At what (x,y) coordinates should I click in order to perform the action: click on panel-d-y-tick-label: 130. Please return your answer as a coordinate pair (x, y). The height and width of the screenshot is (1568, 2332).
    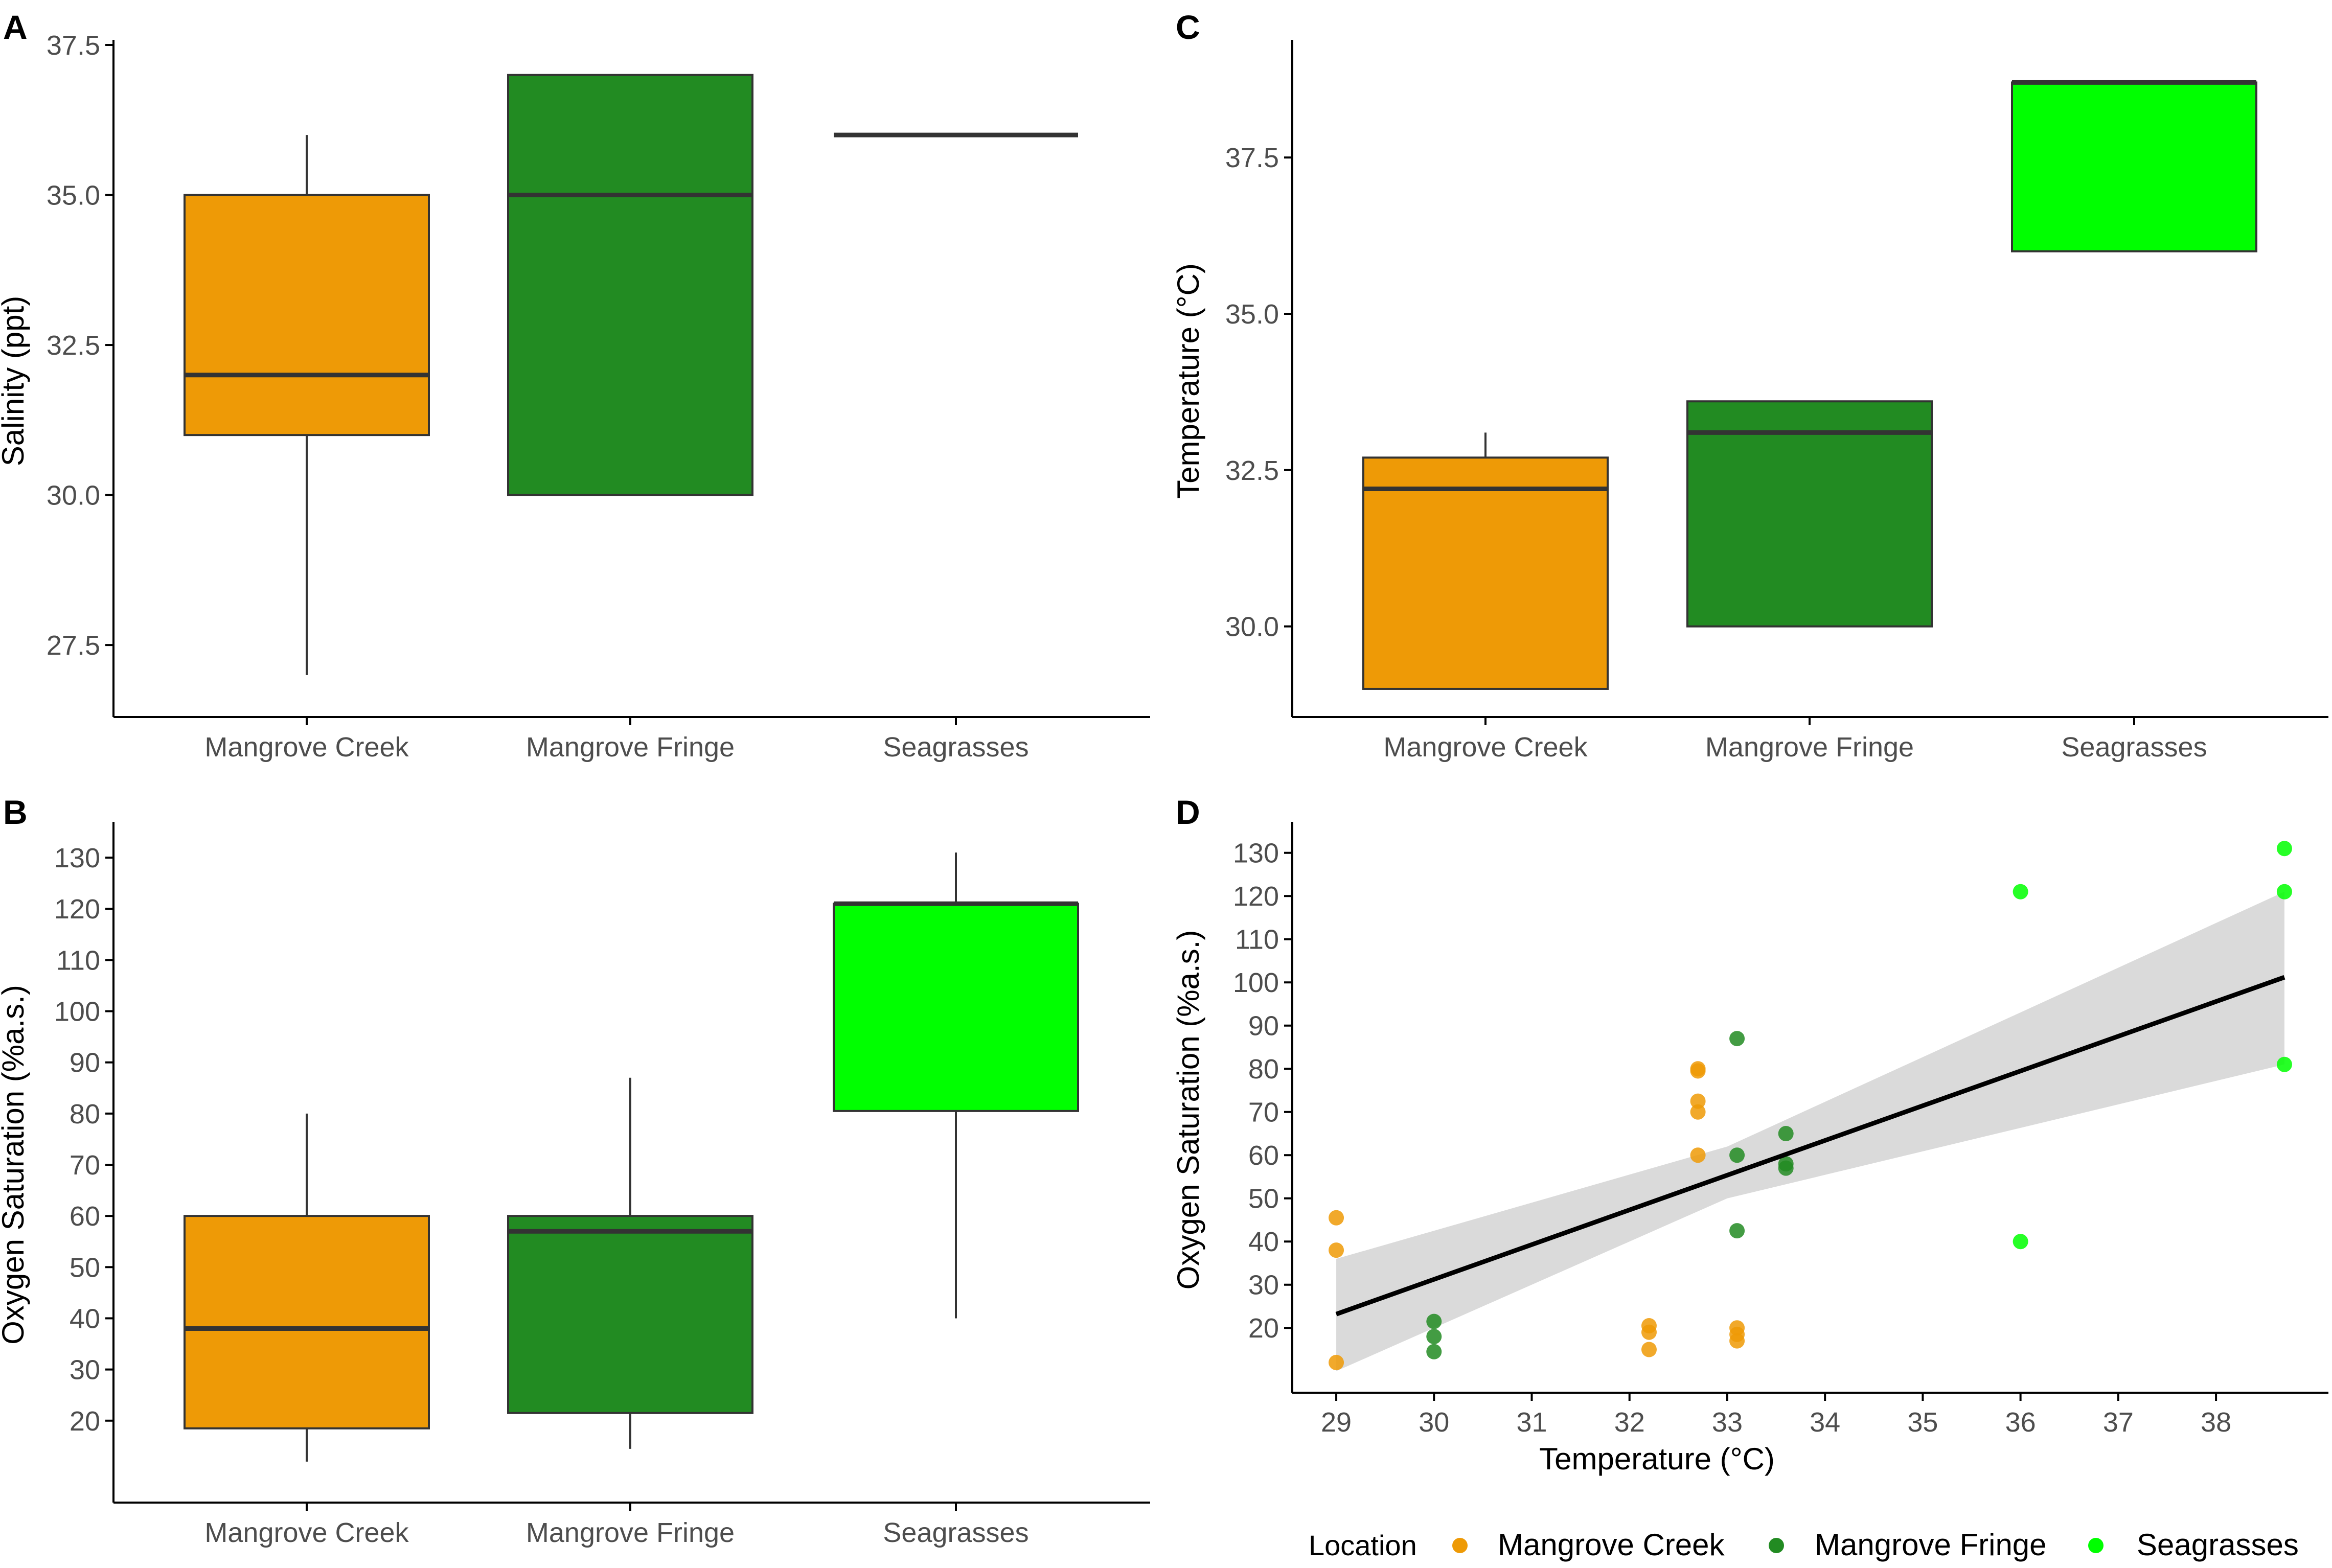
    Looking at the image, I should click on (1256, 854).